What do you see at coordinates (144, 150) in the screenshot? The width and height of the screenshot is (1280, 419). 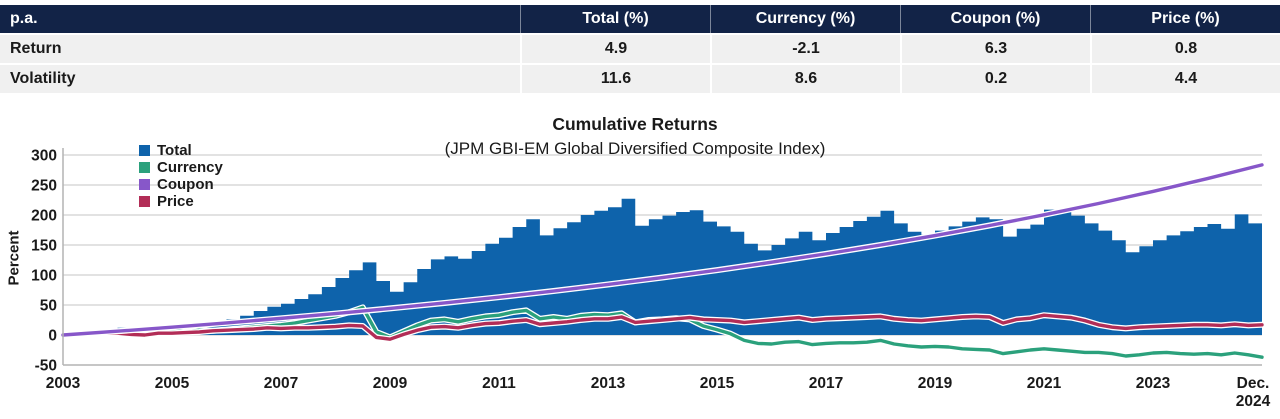 I see `legend-swatch-total` at bounding box center [144, 150].